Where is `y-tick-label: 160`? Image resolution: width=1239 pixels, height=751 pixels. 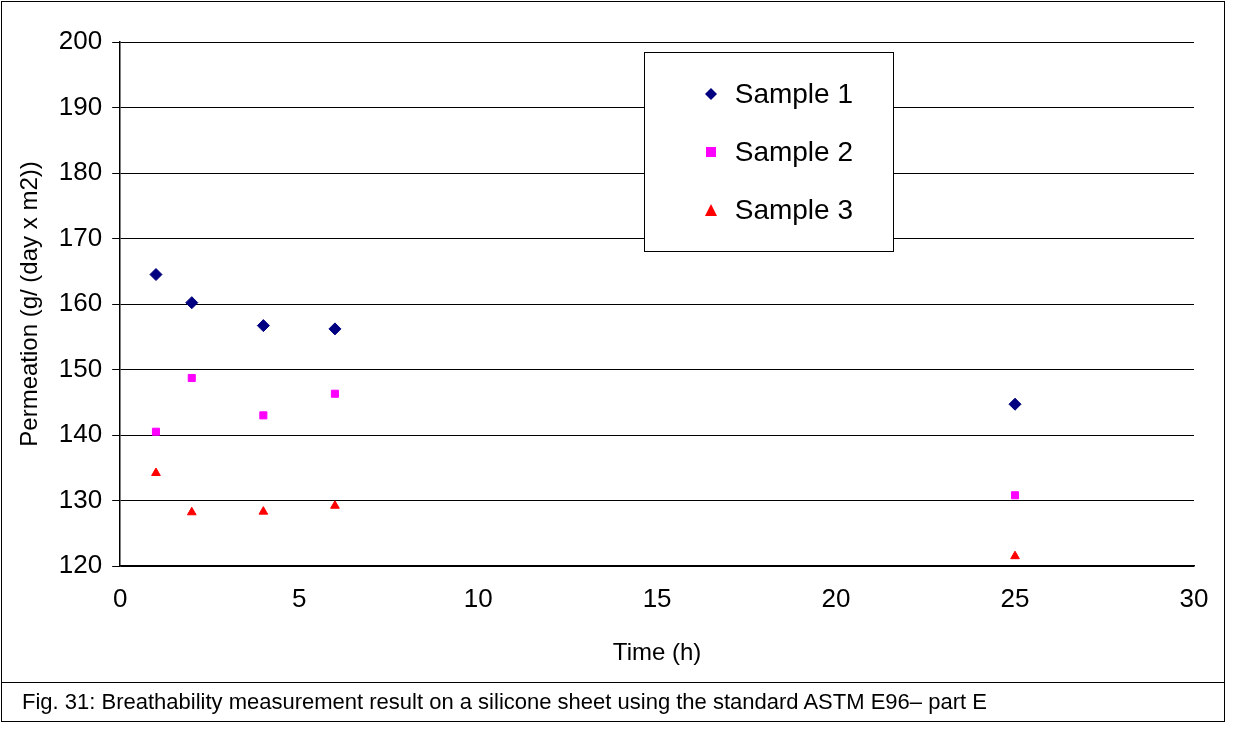 y-tick-label: 160 is located at coordinates (80, 302).